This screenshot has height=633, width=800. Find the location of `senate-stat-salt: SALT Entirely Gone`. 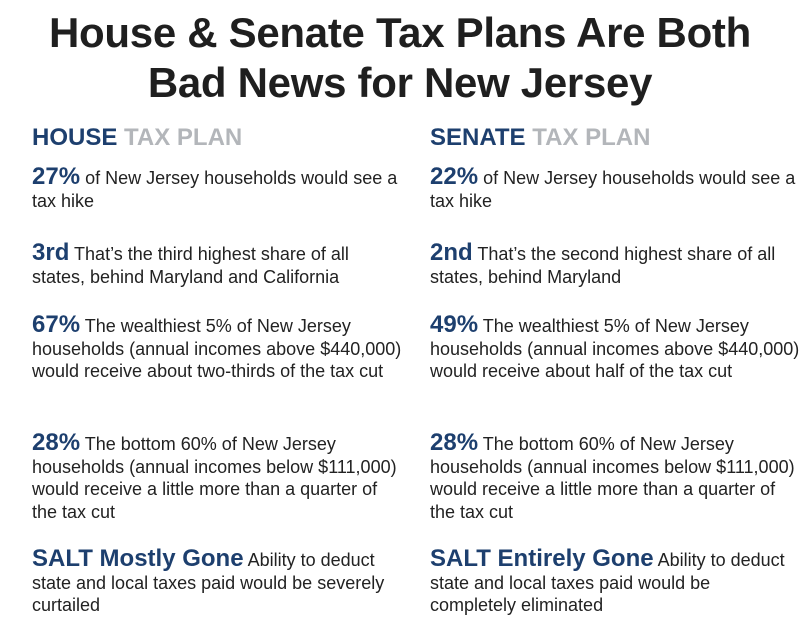

senate-stat-salt: SALT Entirely Gone is located at coordinates (542, 558).